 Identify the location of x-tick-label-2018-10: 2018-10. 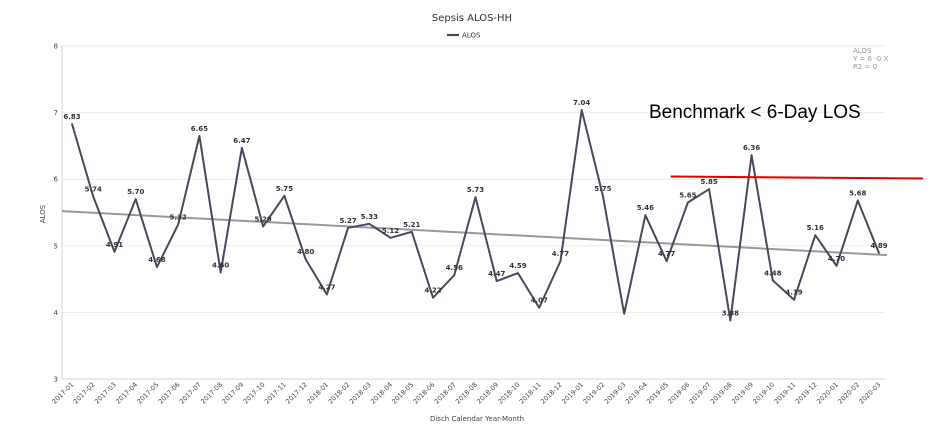
(509, 393).